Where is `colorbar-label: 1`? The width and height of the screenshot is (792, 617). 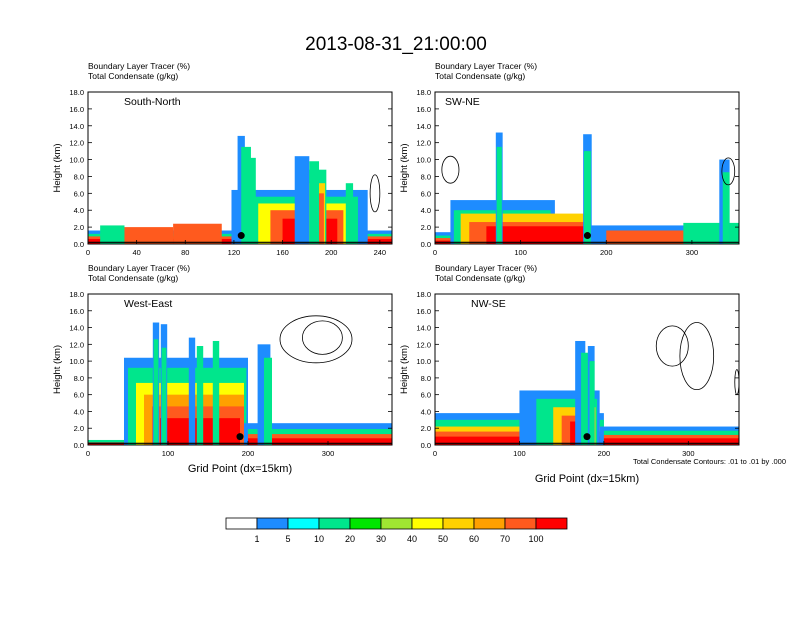
colorbar-label: 1 is located at coordinates (256, 539).